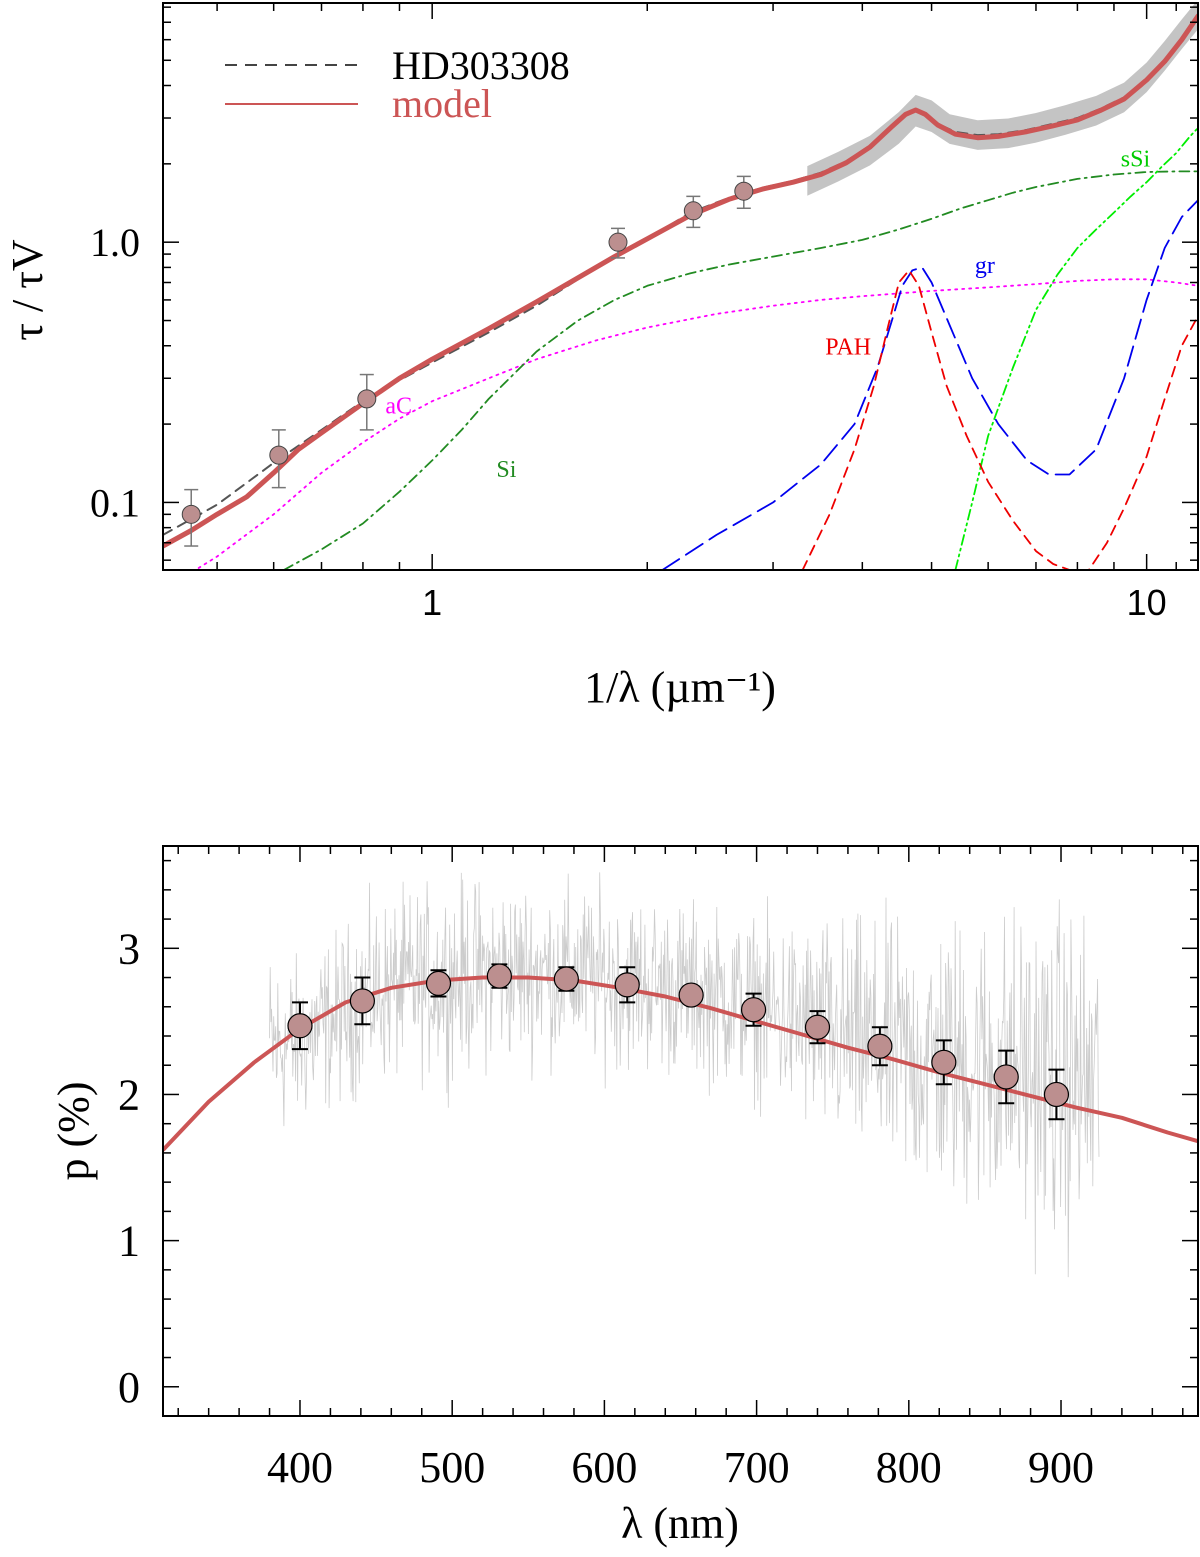  Describe the element at coordinates (604, 1467) in the screenshot. I see `x-tick-label: 600` at that location.